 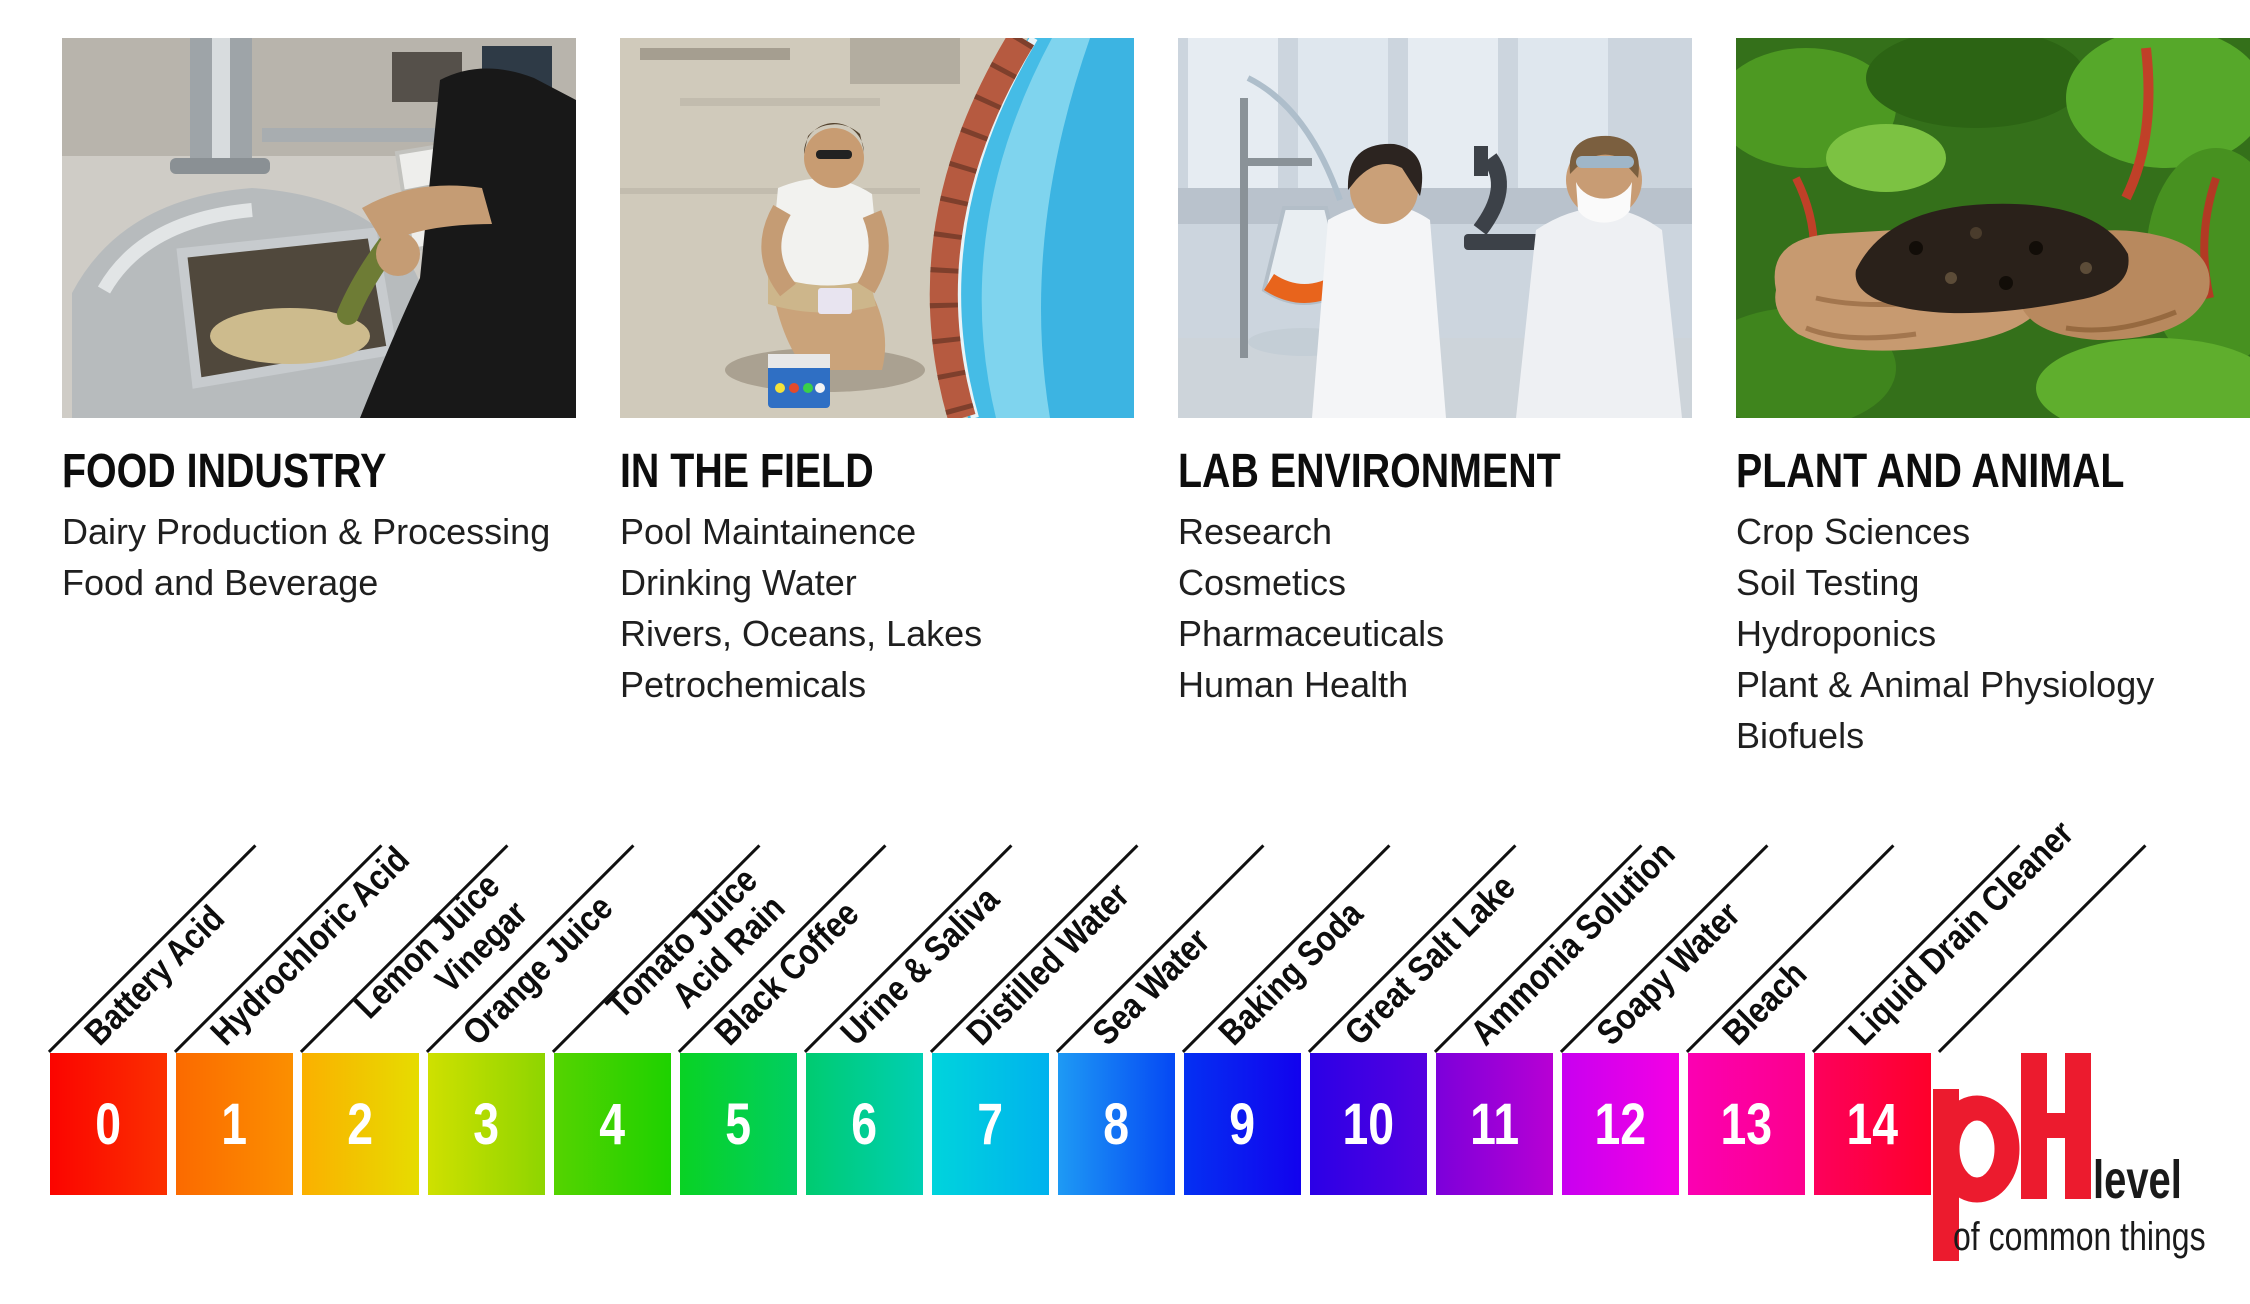 I want to click on ph-logo-mark, so click(x=2012, y=1157).